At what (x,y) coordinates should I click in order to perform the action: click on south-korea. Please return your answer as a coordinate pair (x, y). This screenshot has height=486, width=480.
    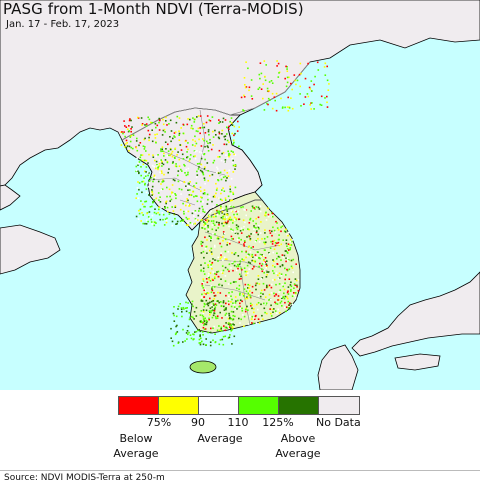
    Looking at the image, I should click on (243, 262).